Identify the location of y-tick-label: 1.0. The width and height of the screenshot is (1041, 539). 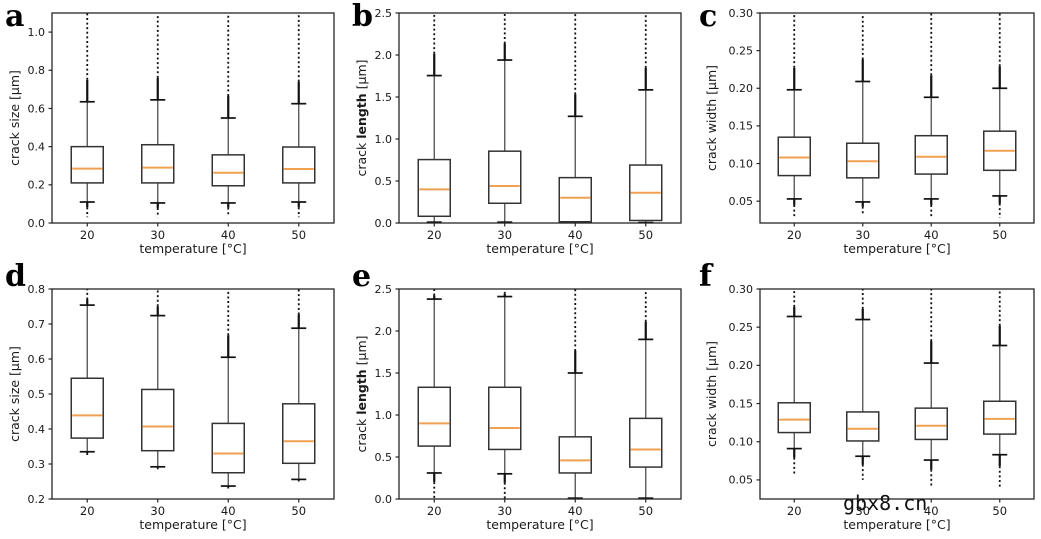
(384, 415).